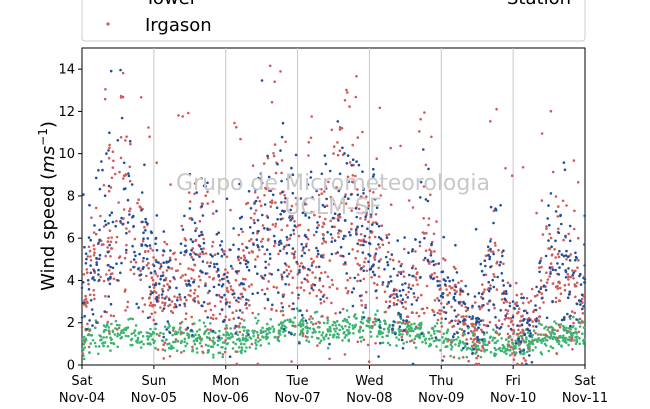  Describe the element at coordinates (178, 25) in the screenshot. I see `legend-label-irgason: Irgason` at that location.